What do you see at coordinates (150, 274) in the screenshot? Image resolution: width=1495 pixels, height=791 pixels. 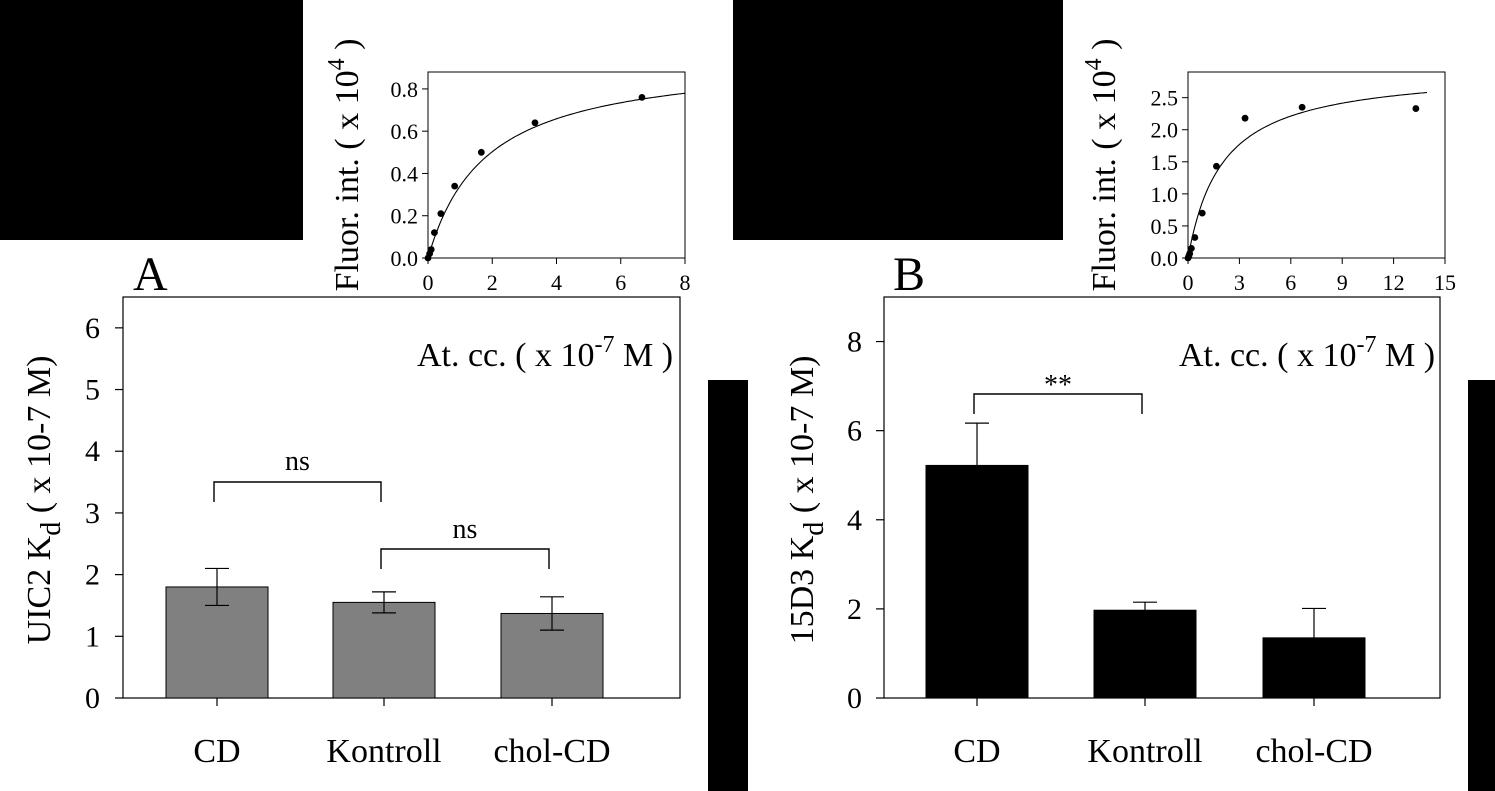 I see `panel-letter: A` at bounding box center [150, 274].